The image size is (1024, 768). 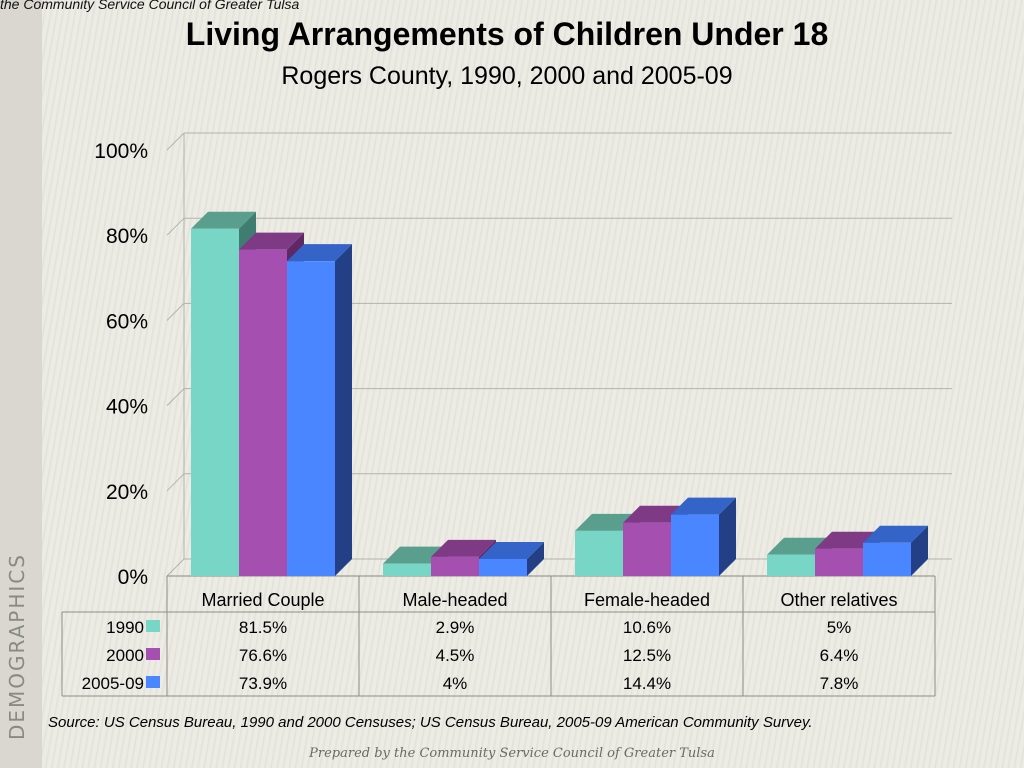 I want to click on y-tick-label: 20%, so click(x=127, y=492).